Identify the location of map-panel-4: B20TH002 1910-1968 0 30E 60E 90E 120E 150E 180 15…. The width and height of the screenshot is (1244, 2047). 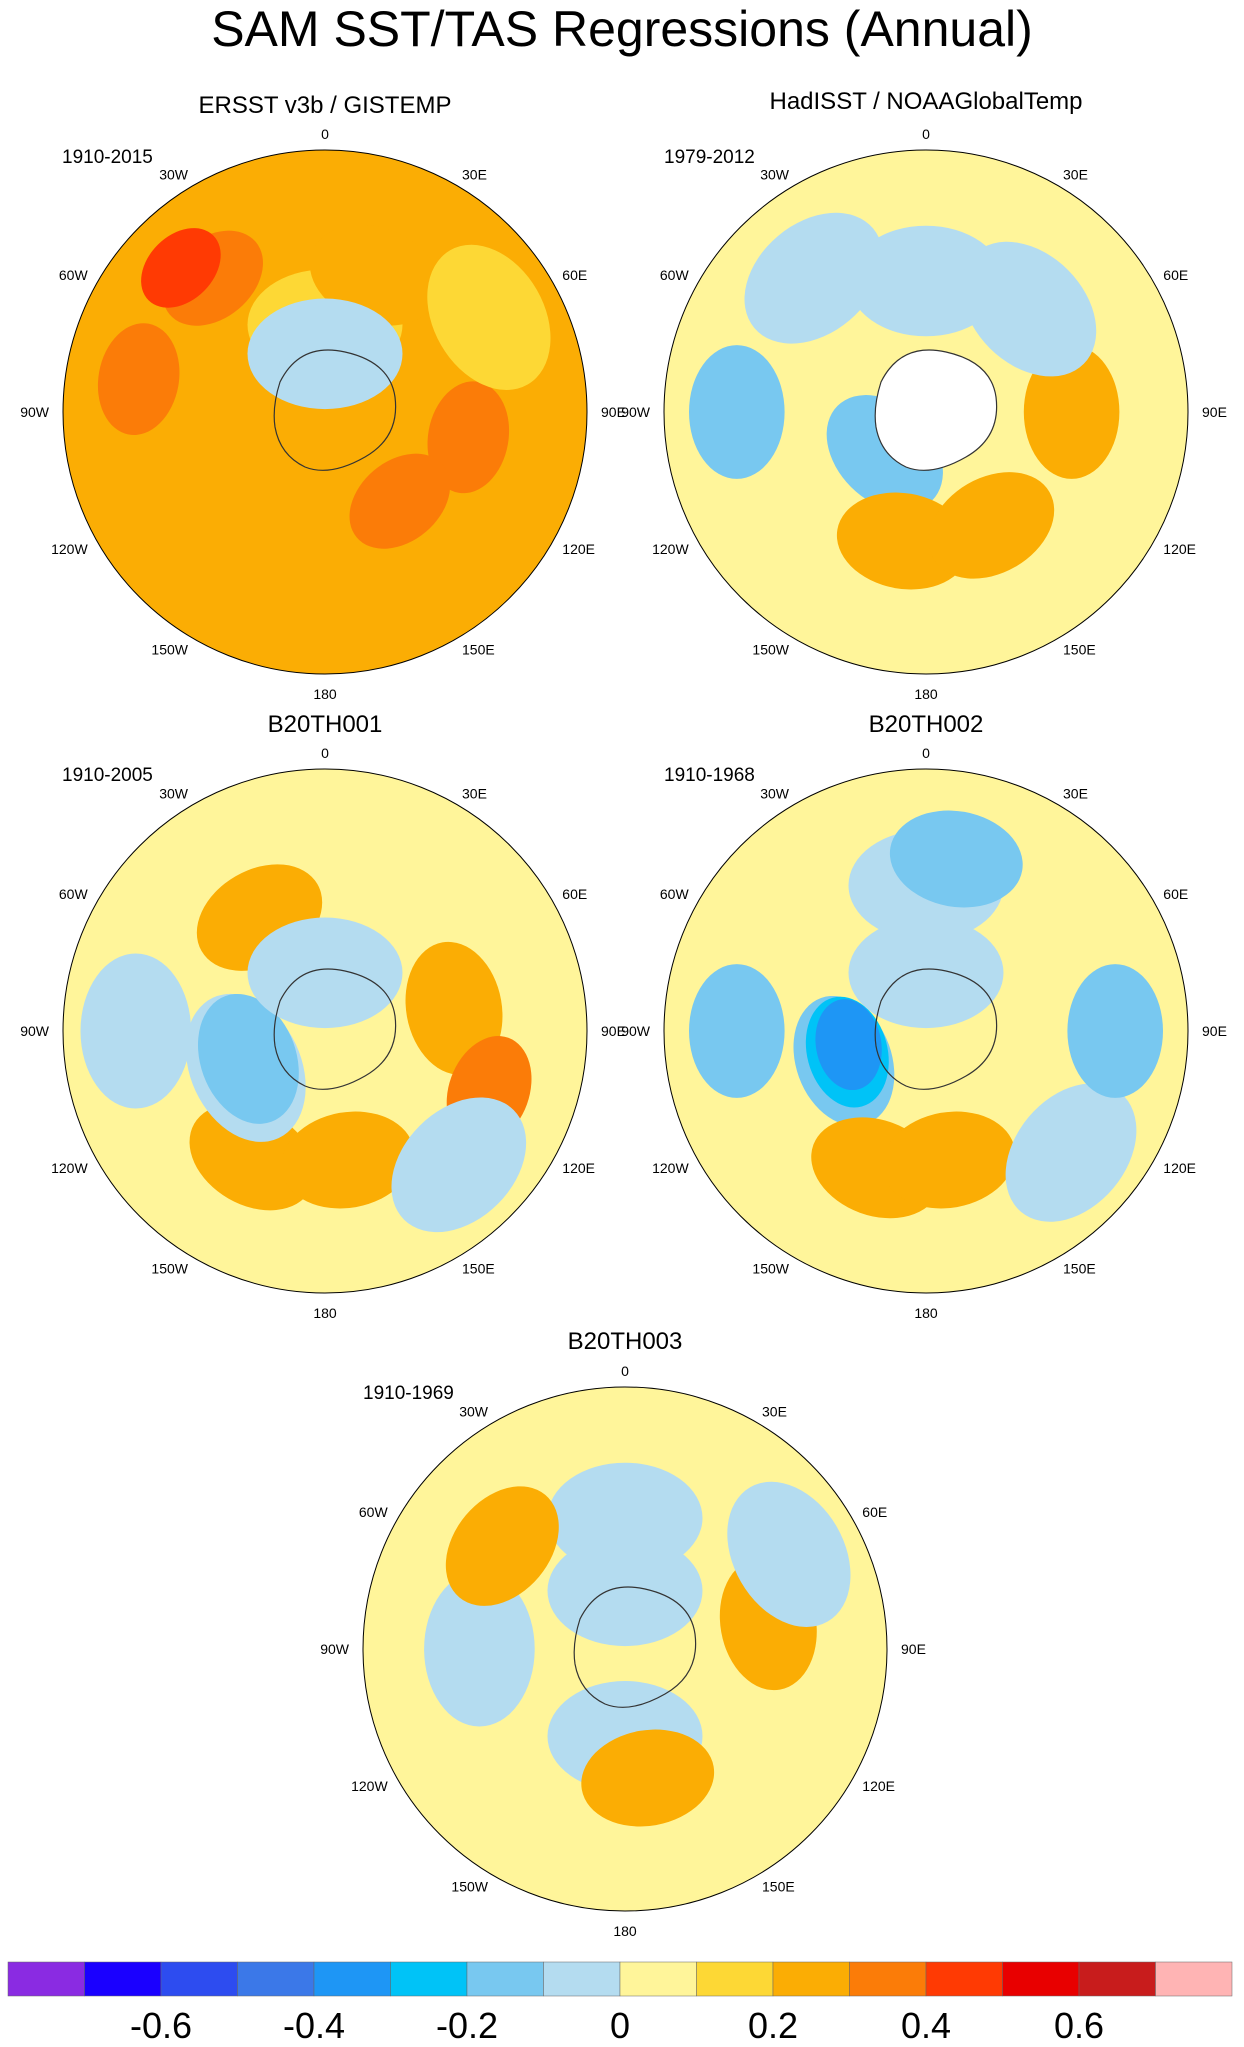
(924, 1016).